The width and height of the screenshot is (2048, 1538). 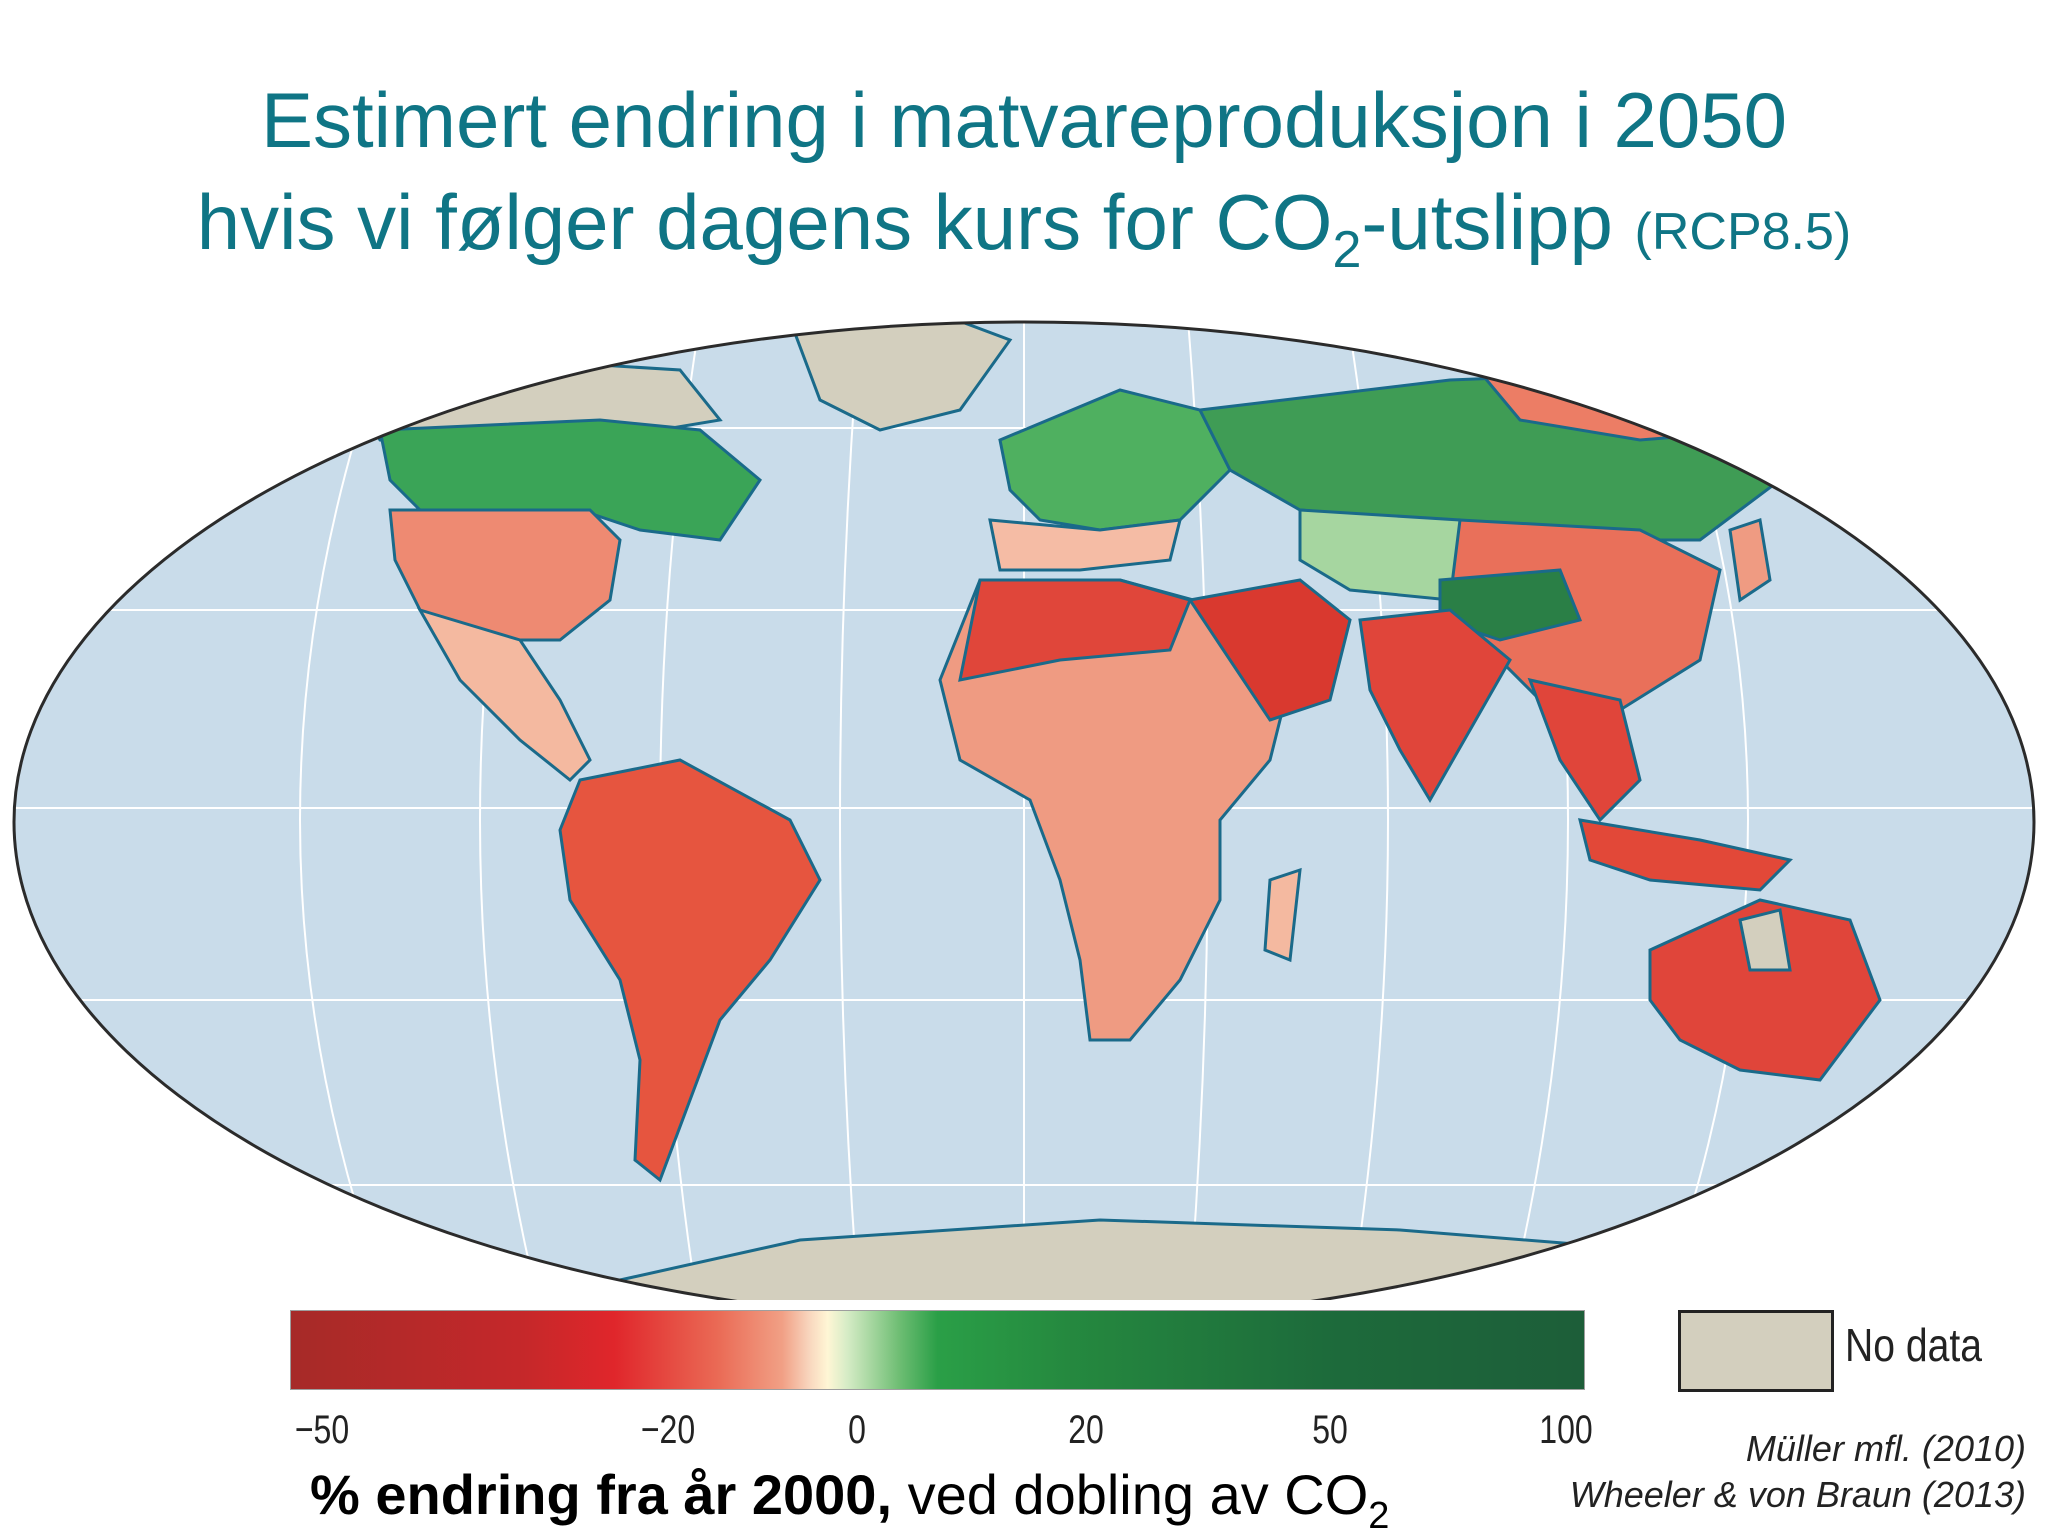 What do you see at coordinates (764, 222) in the screenshot?
I see `title-line-2-text: hvis vi følger dagens kurs for CO` at bounding box center [764, 222].